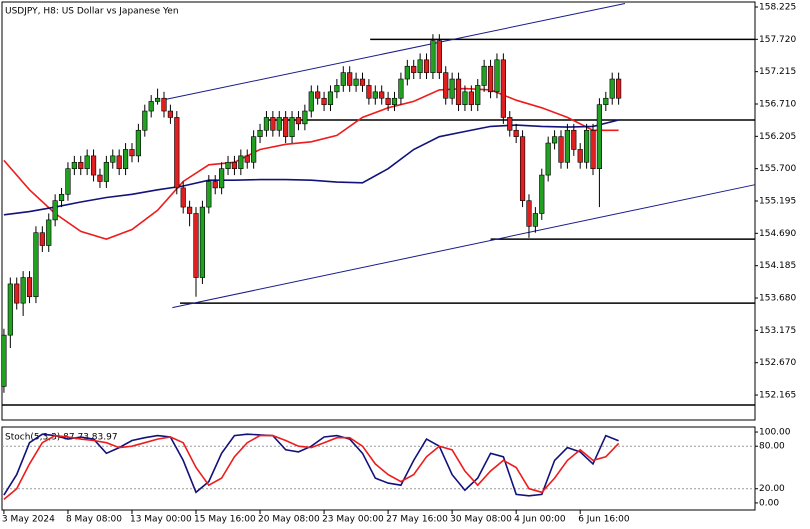 The width and height of the screenshot is (810, 529). Describe the element at coordinates (777, 234) in the screenshot. I see `y-tick-label: 154.690` at that location.